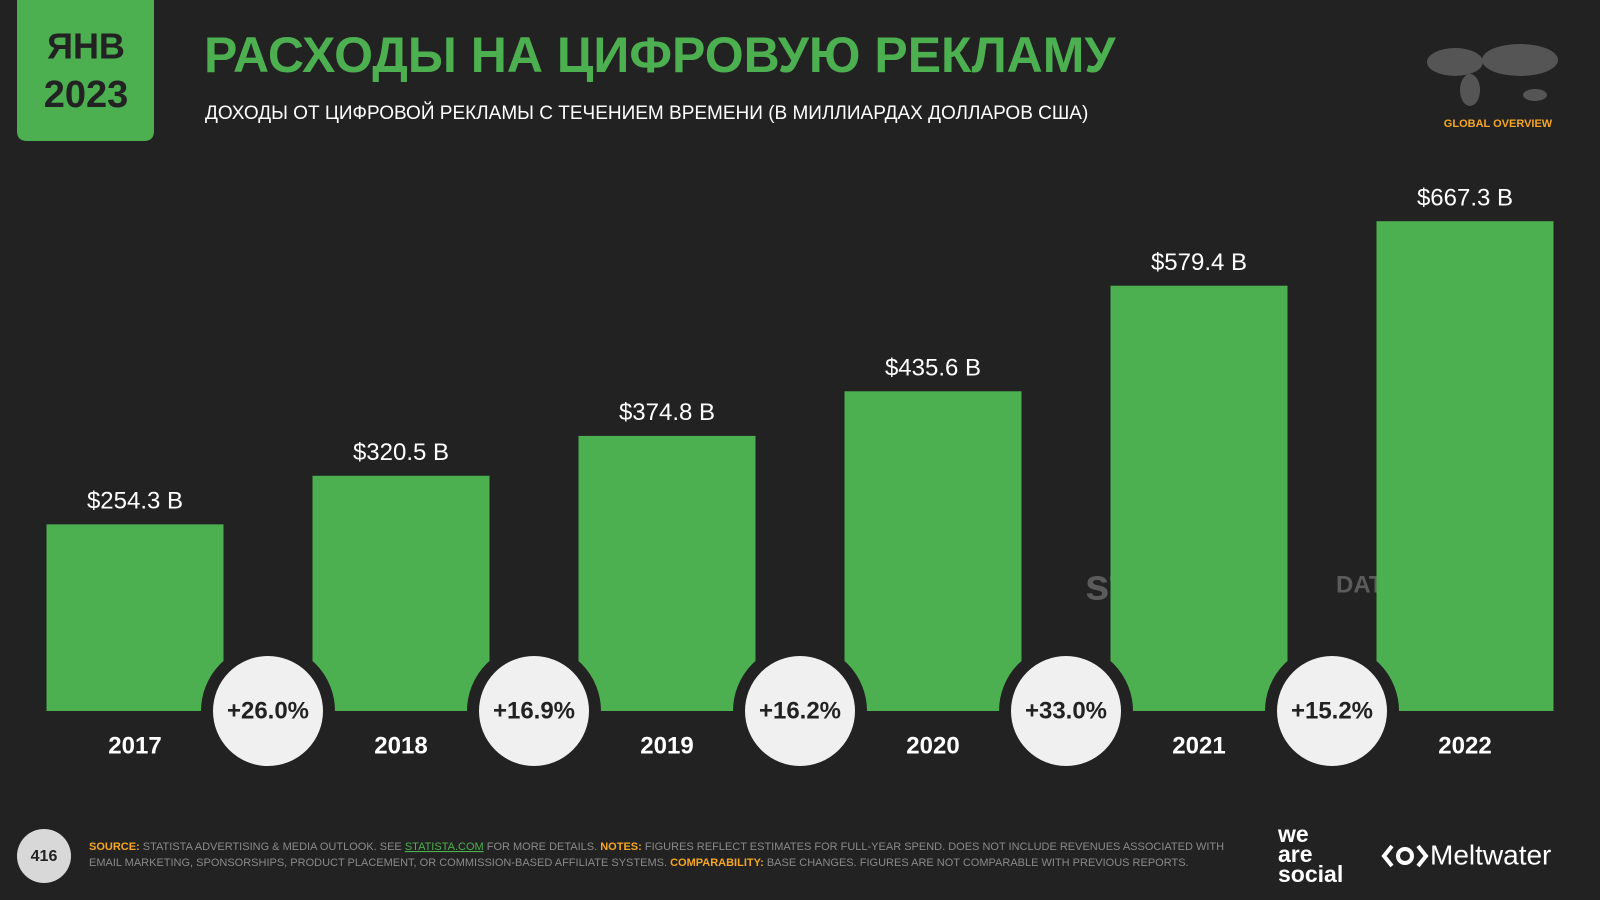  What do you see at coordinates (1465, 198) in the screenshot?
I see `value-label: $667.3 B` at bounding box center [1465, 198].